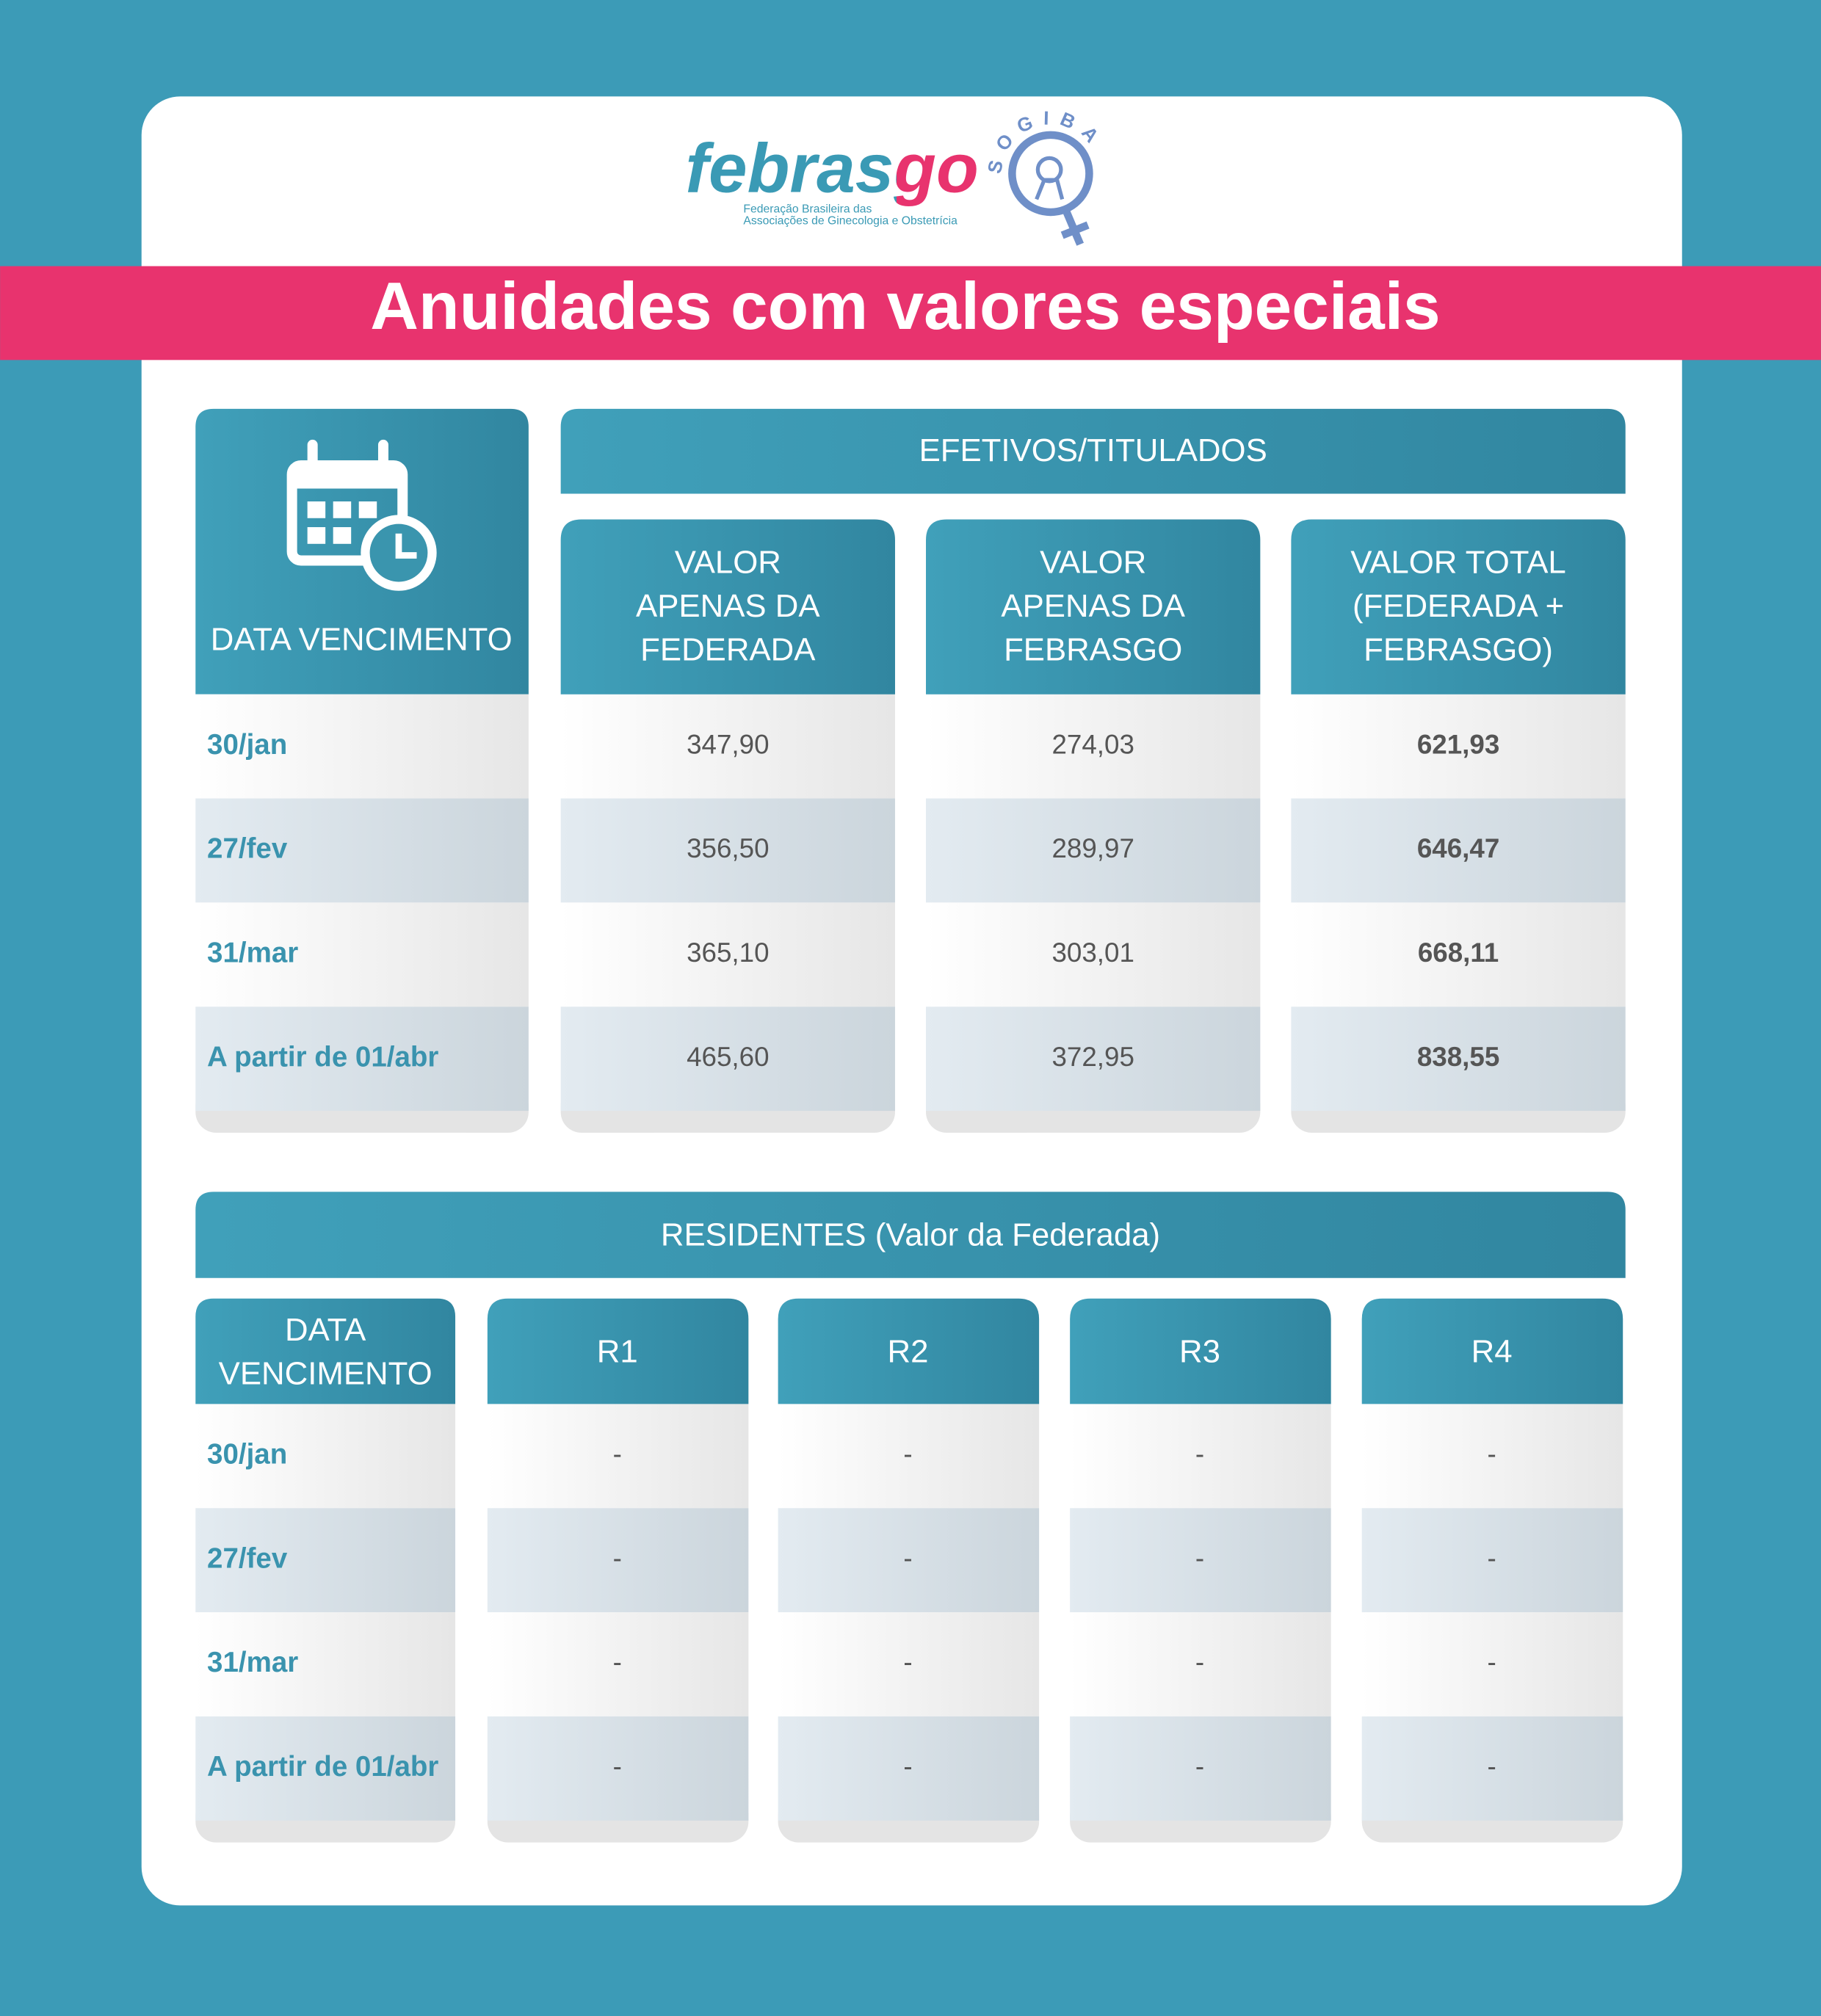  What do you see at coordinates (1458, 1057) in the screenshot?
I see `value-cell: 838,55` at bounding box center [1458, 1057].